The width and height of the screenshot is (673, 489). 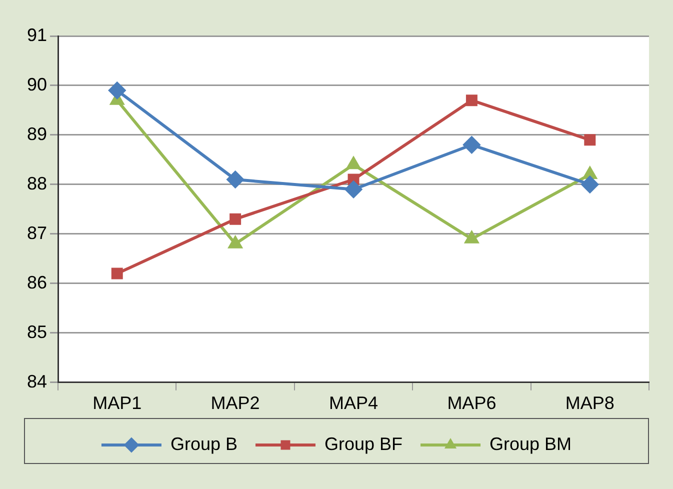 What do you see at coordinates (235, 403) in the screenshot?
I see `x-tick-label: MAP2` at bounding box center [235, 403].